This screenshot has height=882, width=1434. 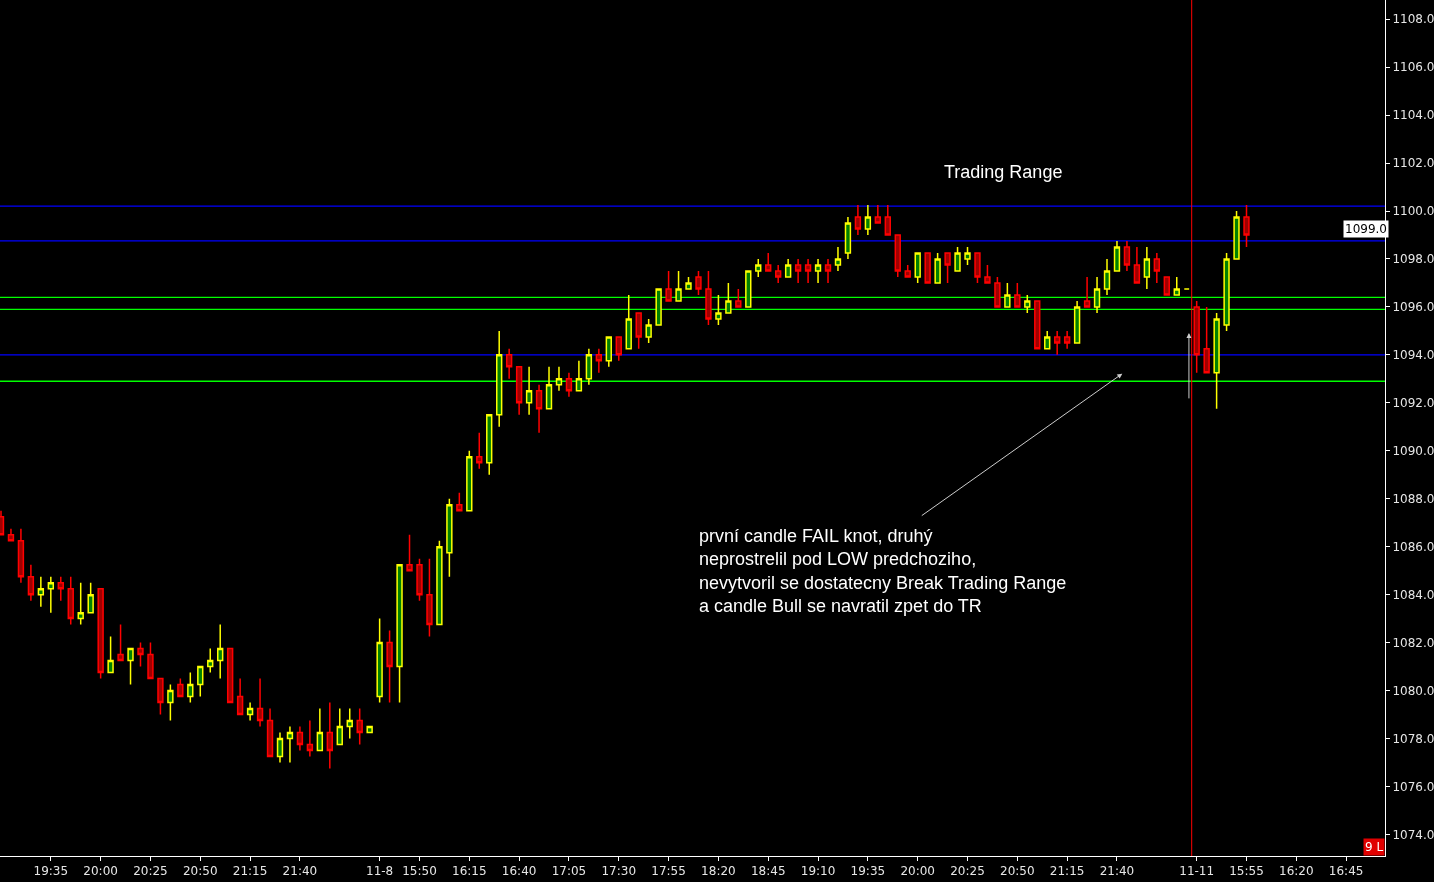 I want to click on x-tick-label: 21:40, so click(x=300, y=871).